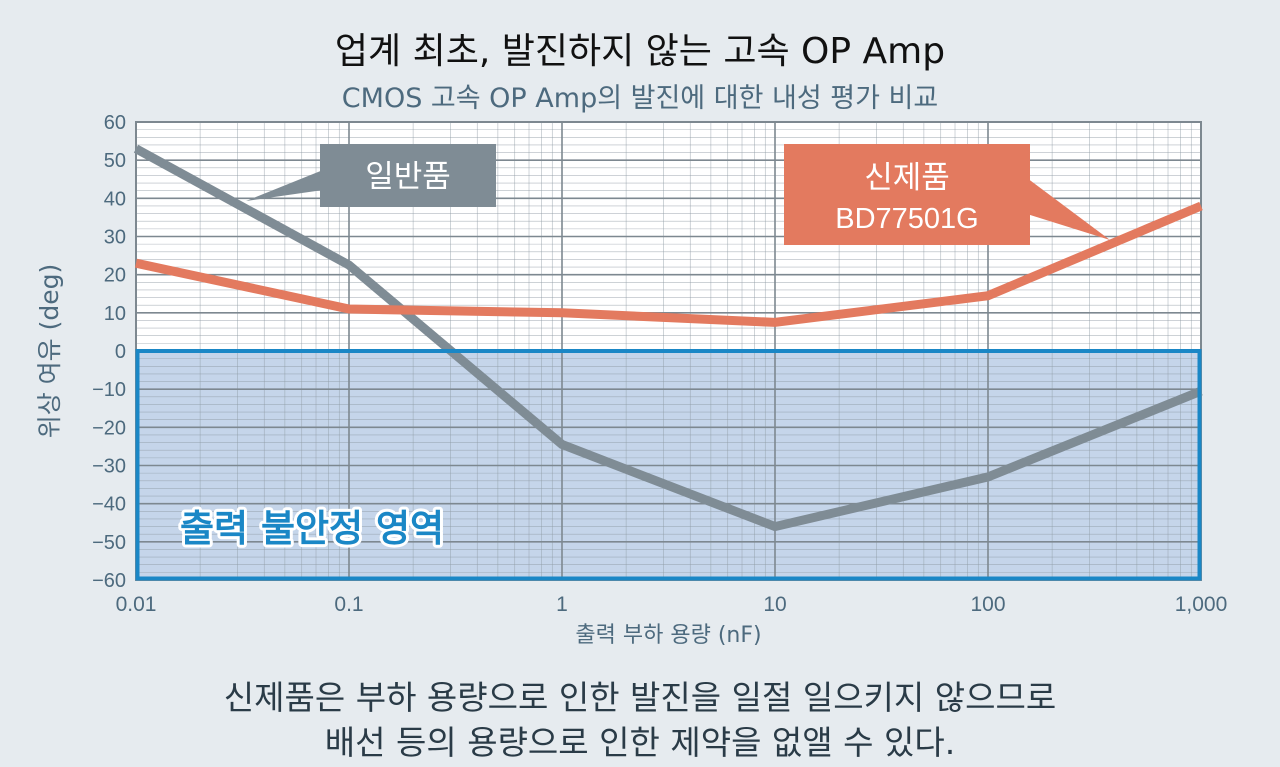  Describe the element at coordinates (109, 428) in the screenshot. I see `y-tick-label: −20` at that location.